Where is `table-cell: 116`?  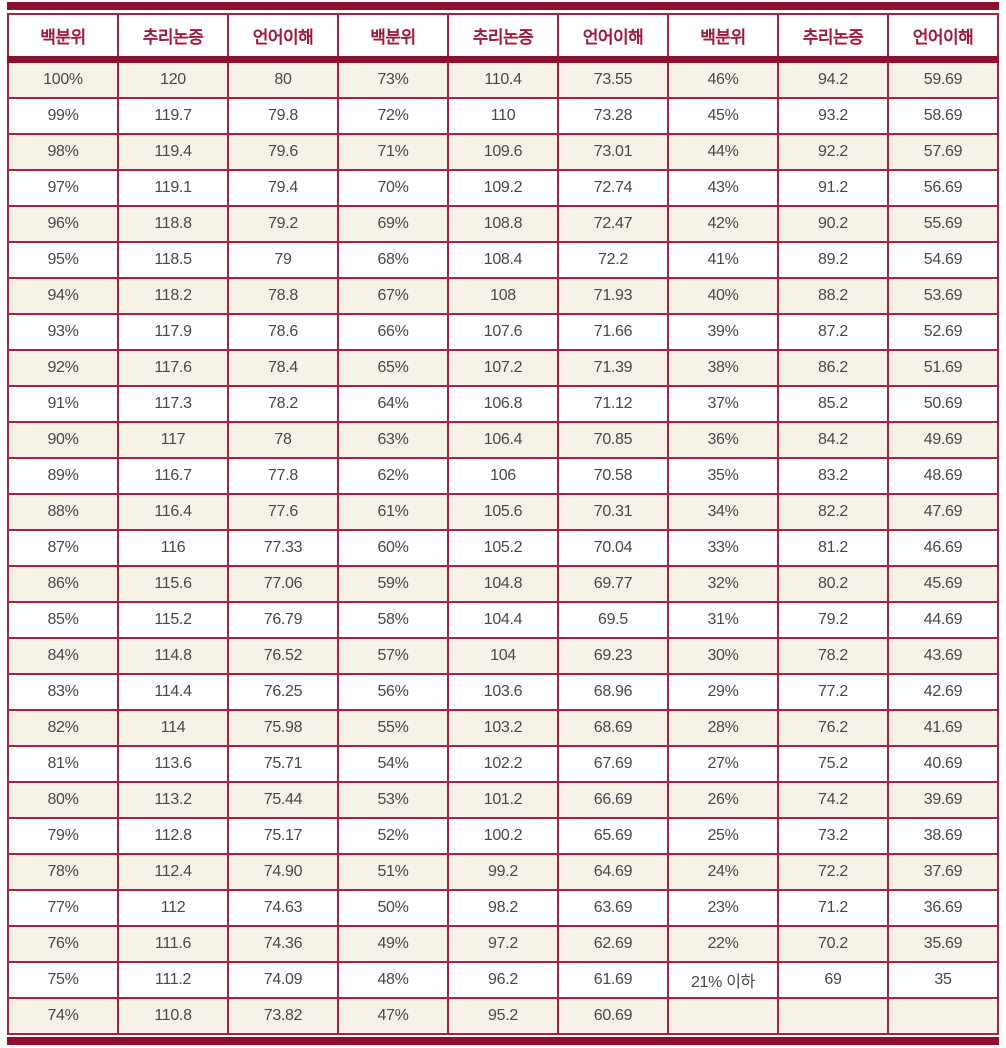 table-cell: 116 is located at coordinates (173, 548).